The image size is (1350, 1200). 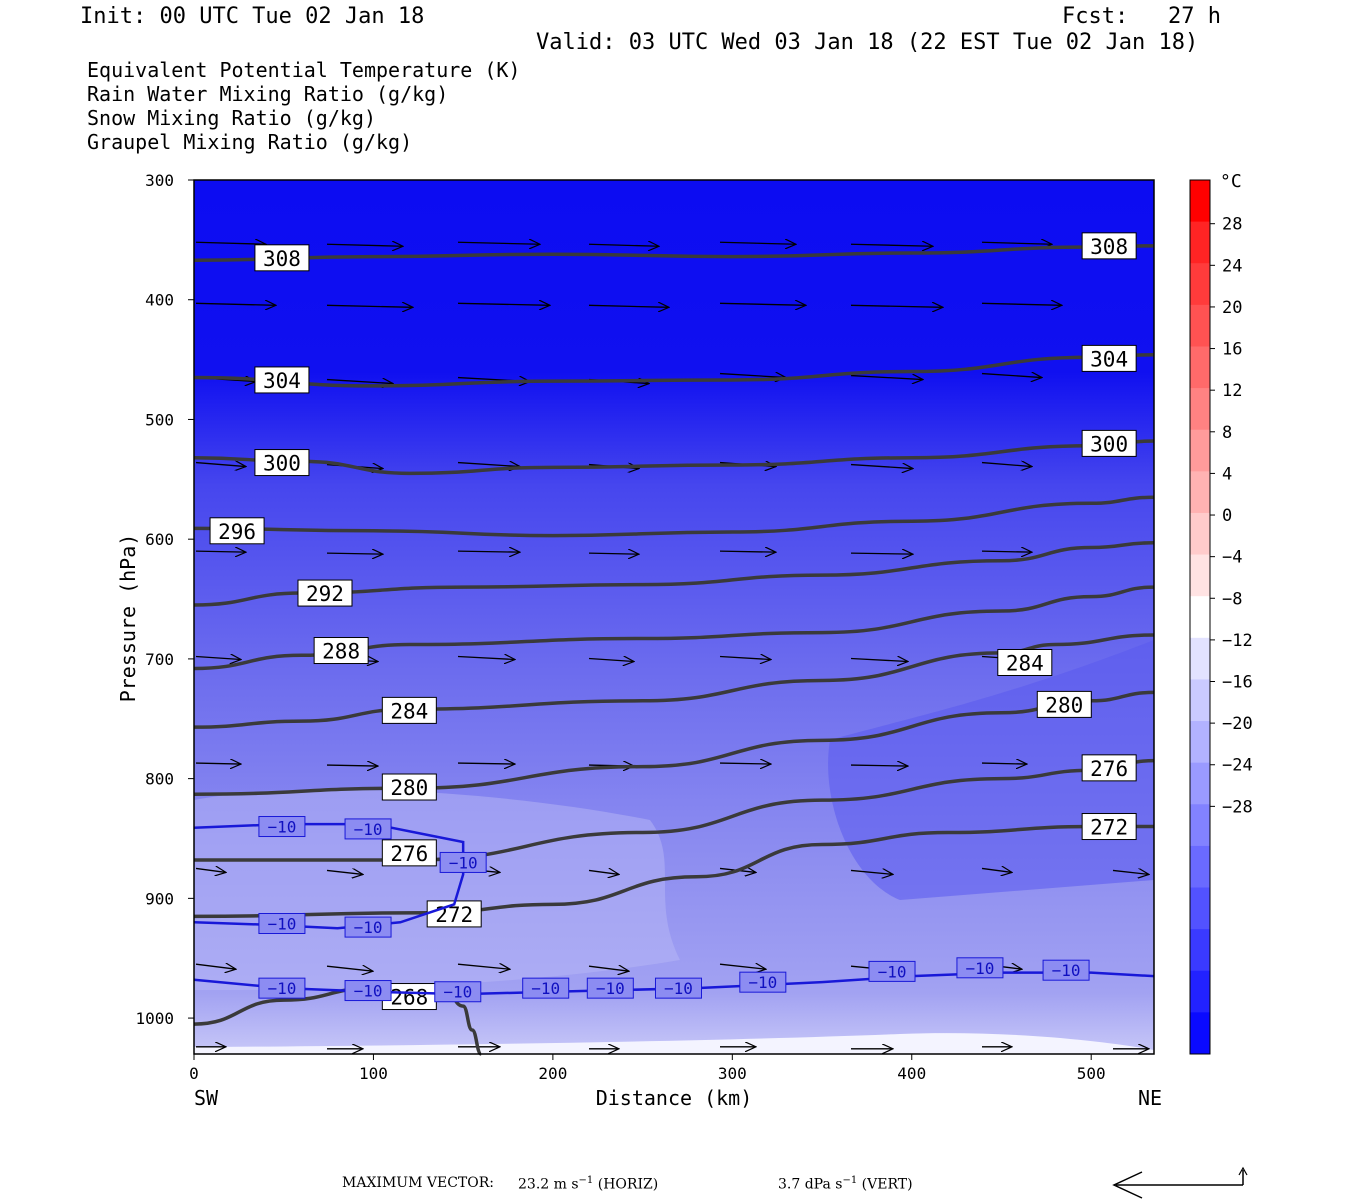 What do you see at coordinates (250, 142) in the screenshot?
I see `legend-graupel: Graupel Mixing Ratio (g/kg)` at bounding box center [250, 142].